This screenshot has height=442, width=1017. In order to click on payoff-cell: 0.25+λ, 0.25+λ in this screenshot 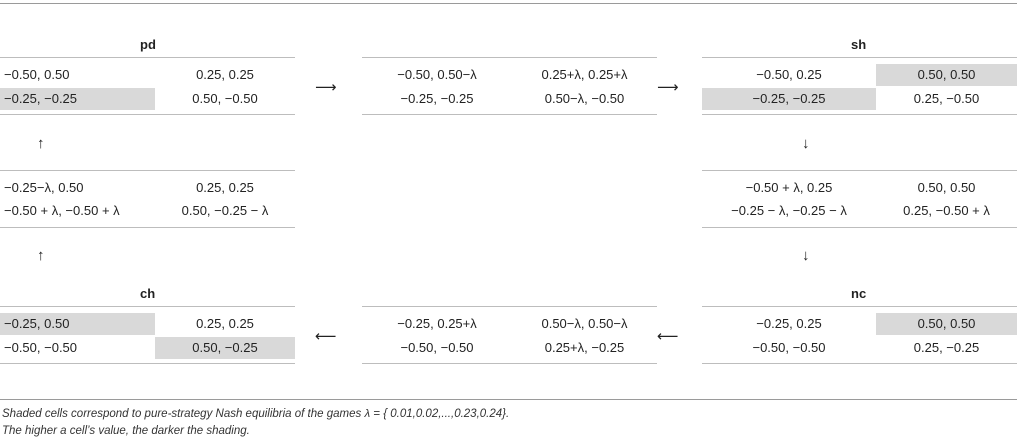, I will do `click(584, 74)`.